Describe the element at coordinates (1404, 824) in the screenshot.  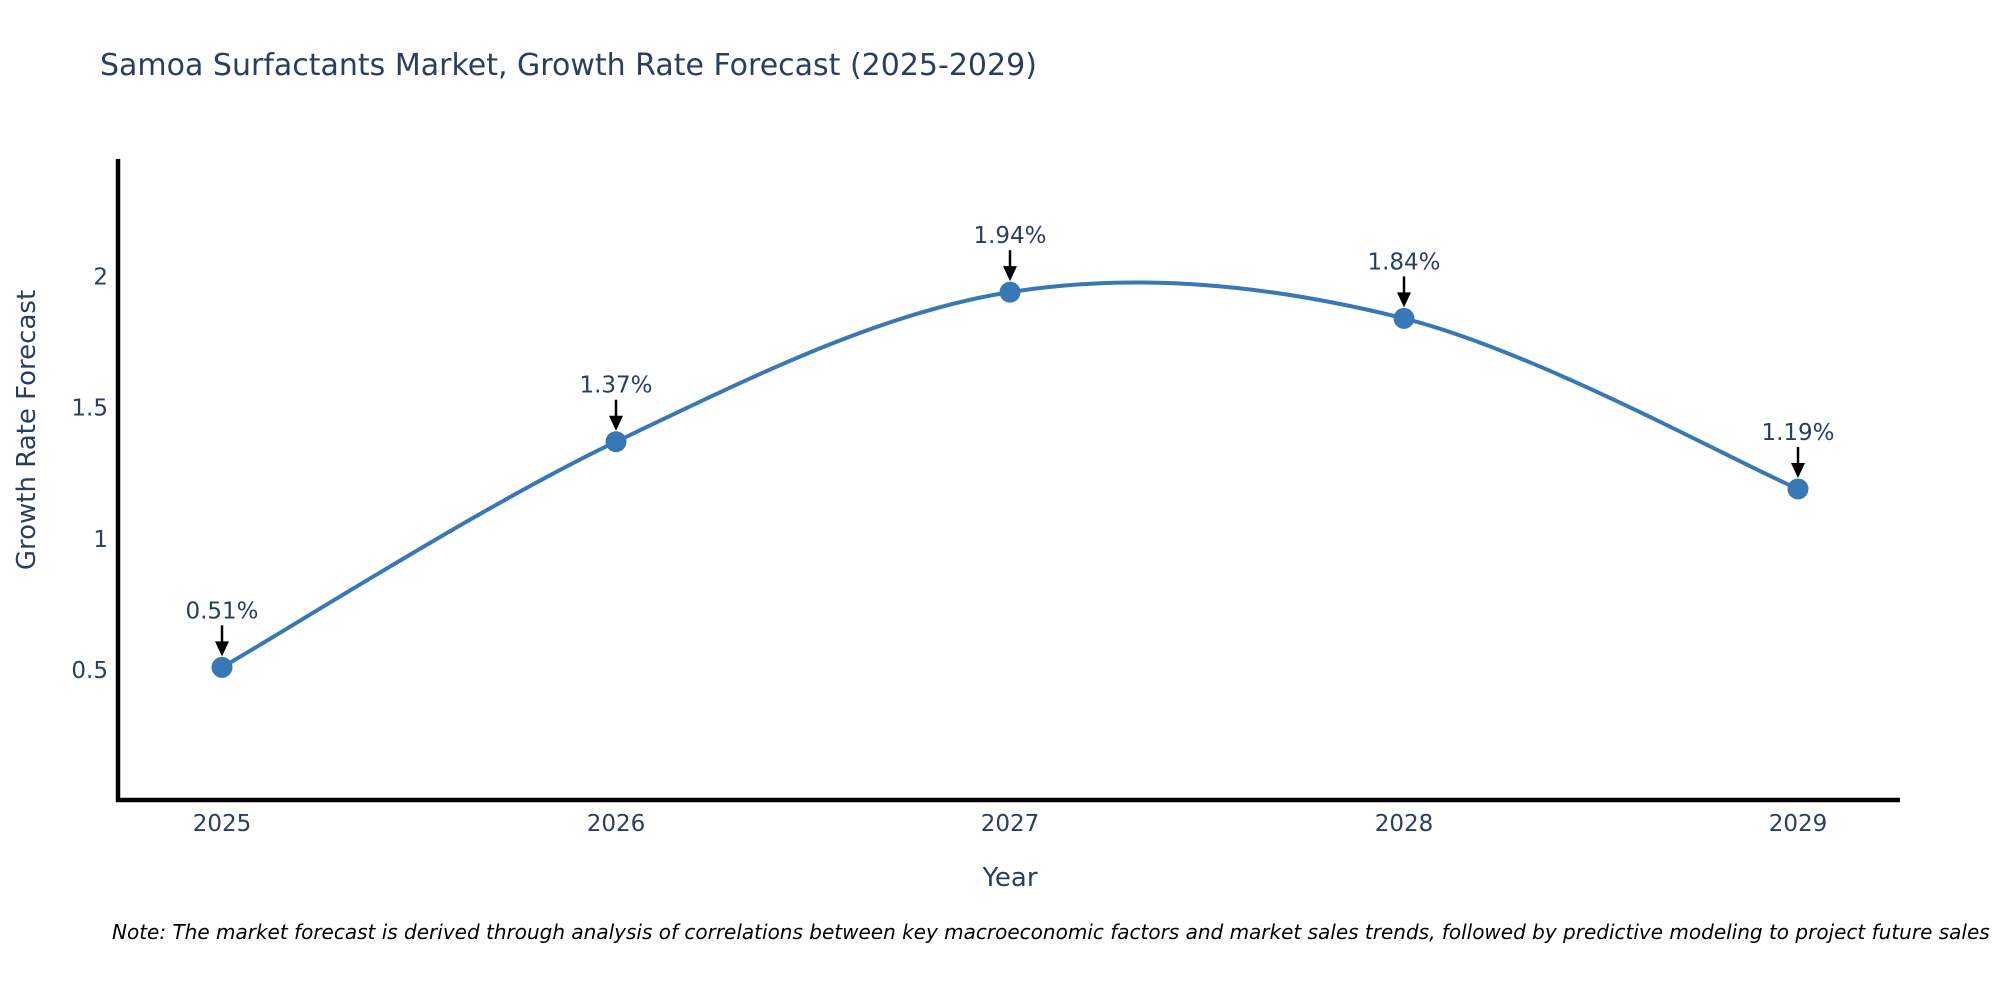
I see `x-tick-label: 2028` at that location.